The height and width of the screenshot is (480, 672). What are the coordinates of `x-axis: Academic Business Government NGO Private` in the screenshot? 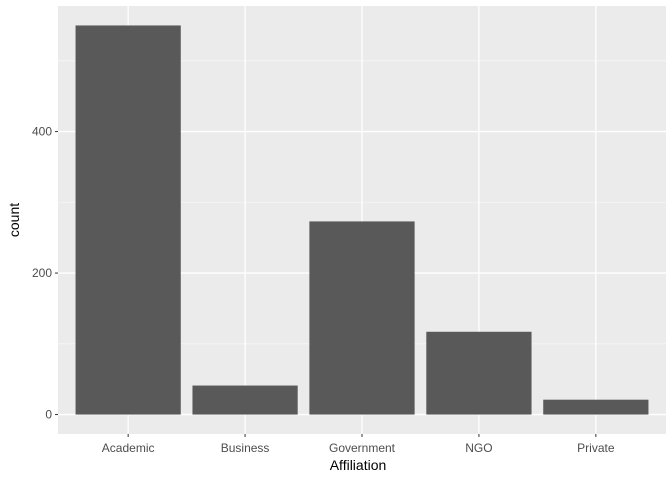 It's located at (358, 444).